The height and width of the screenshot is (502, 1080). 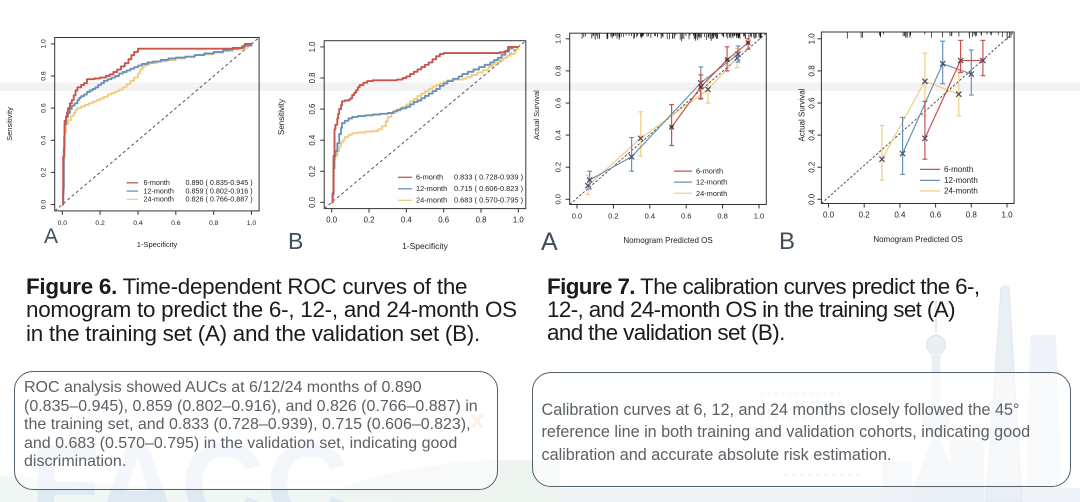 What do you see at coordinates (219, 190) in the screenshot?
I see `svg-text: 0.859 ( 0.802-0.916 )` at bounding box center [219, 190].